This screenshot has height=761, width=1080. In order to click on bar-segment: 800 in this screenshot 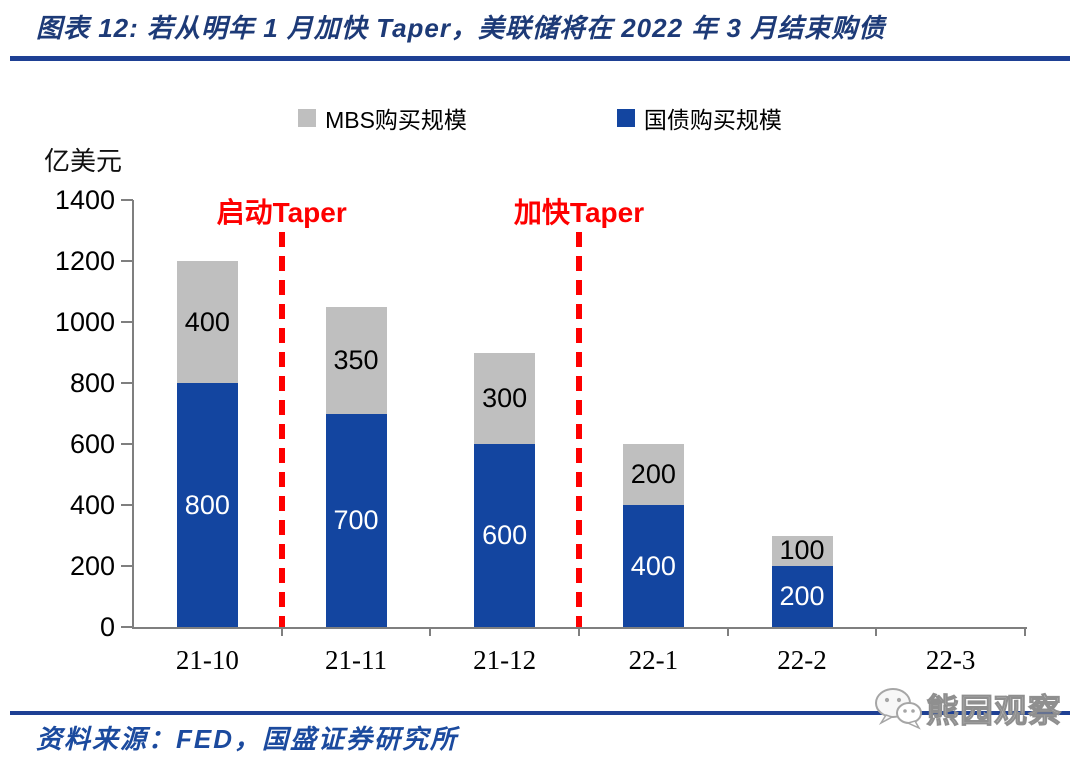, I will do `click(207, 505)`.